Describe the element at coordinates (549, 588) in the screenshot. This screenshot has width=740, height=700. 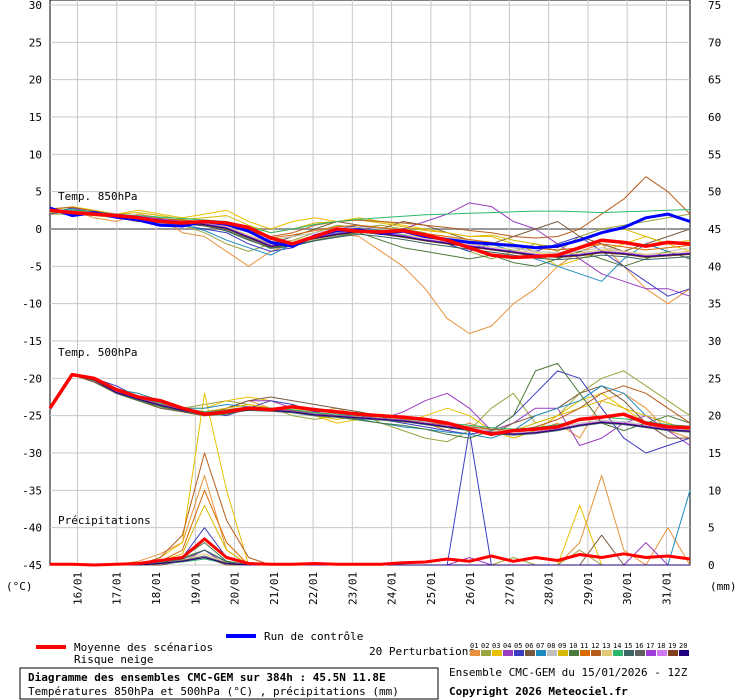
I see `x-tick-label: 28/01` at that location.